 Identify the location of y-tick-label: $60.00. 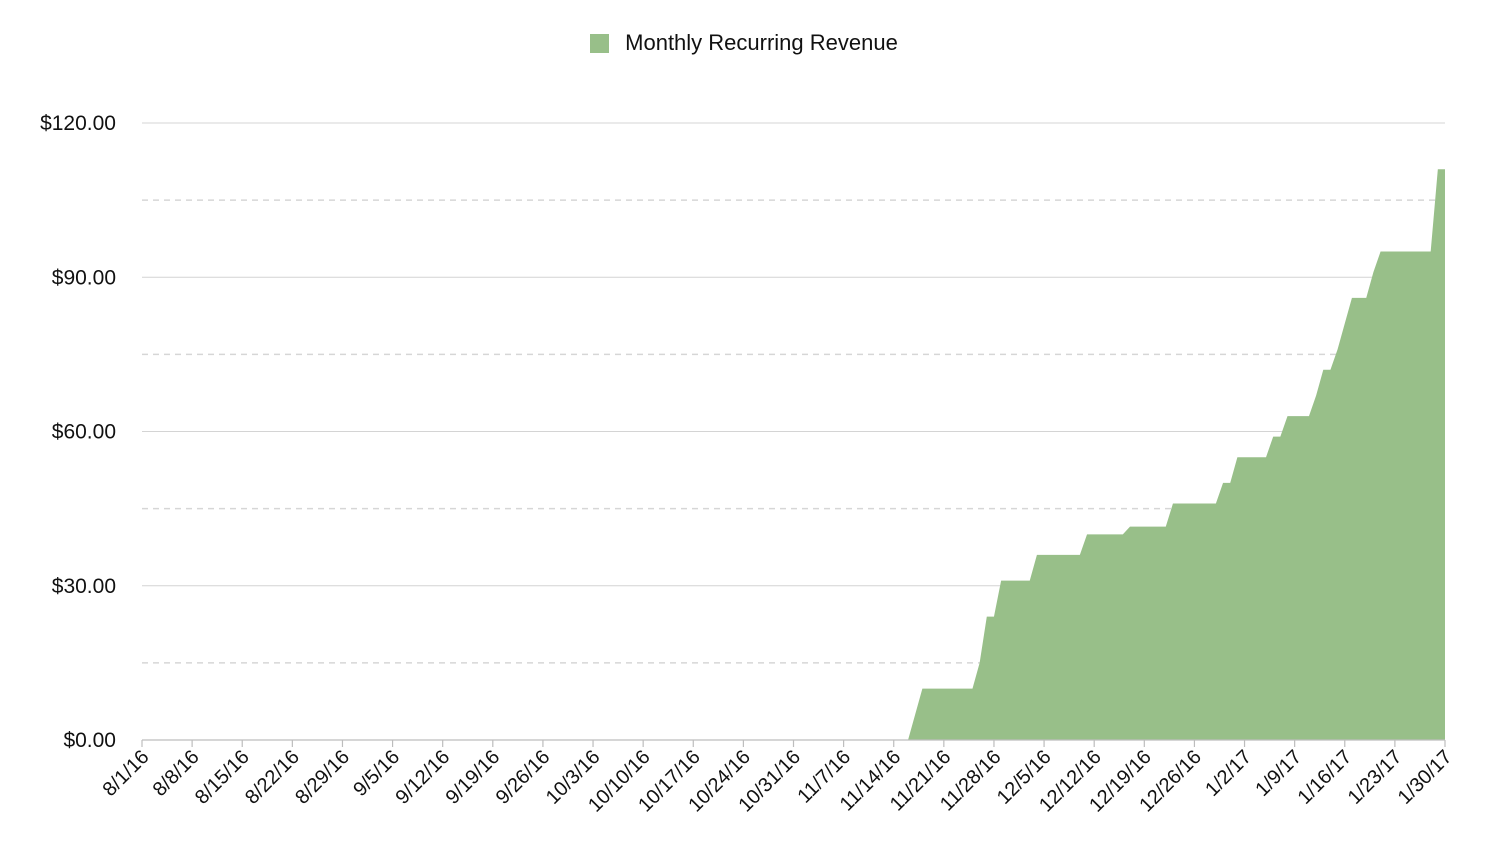
(84, 432).